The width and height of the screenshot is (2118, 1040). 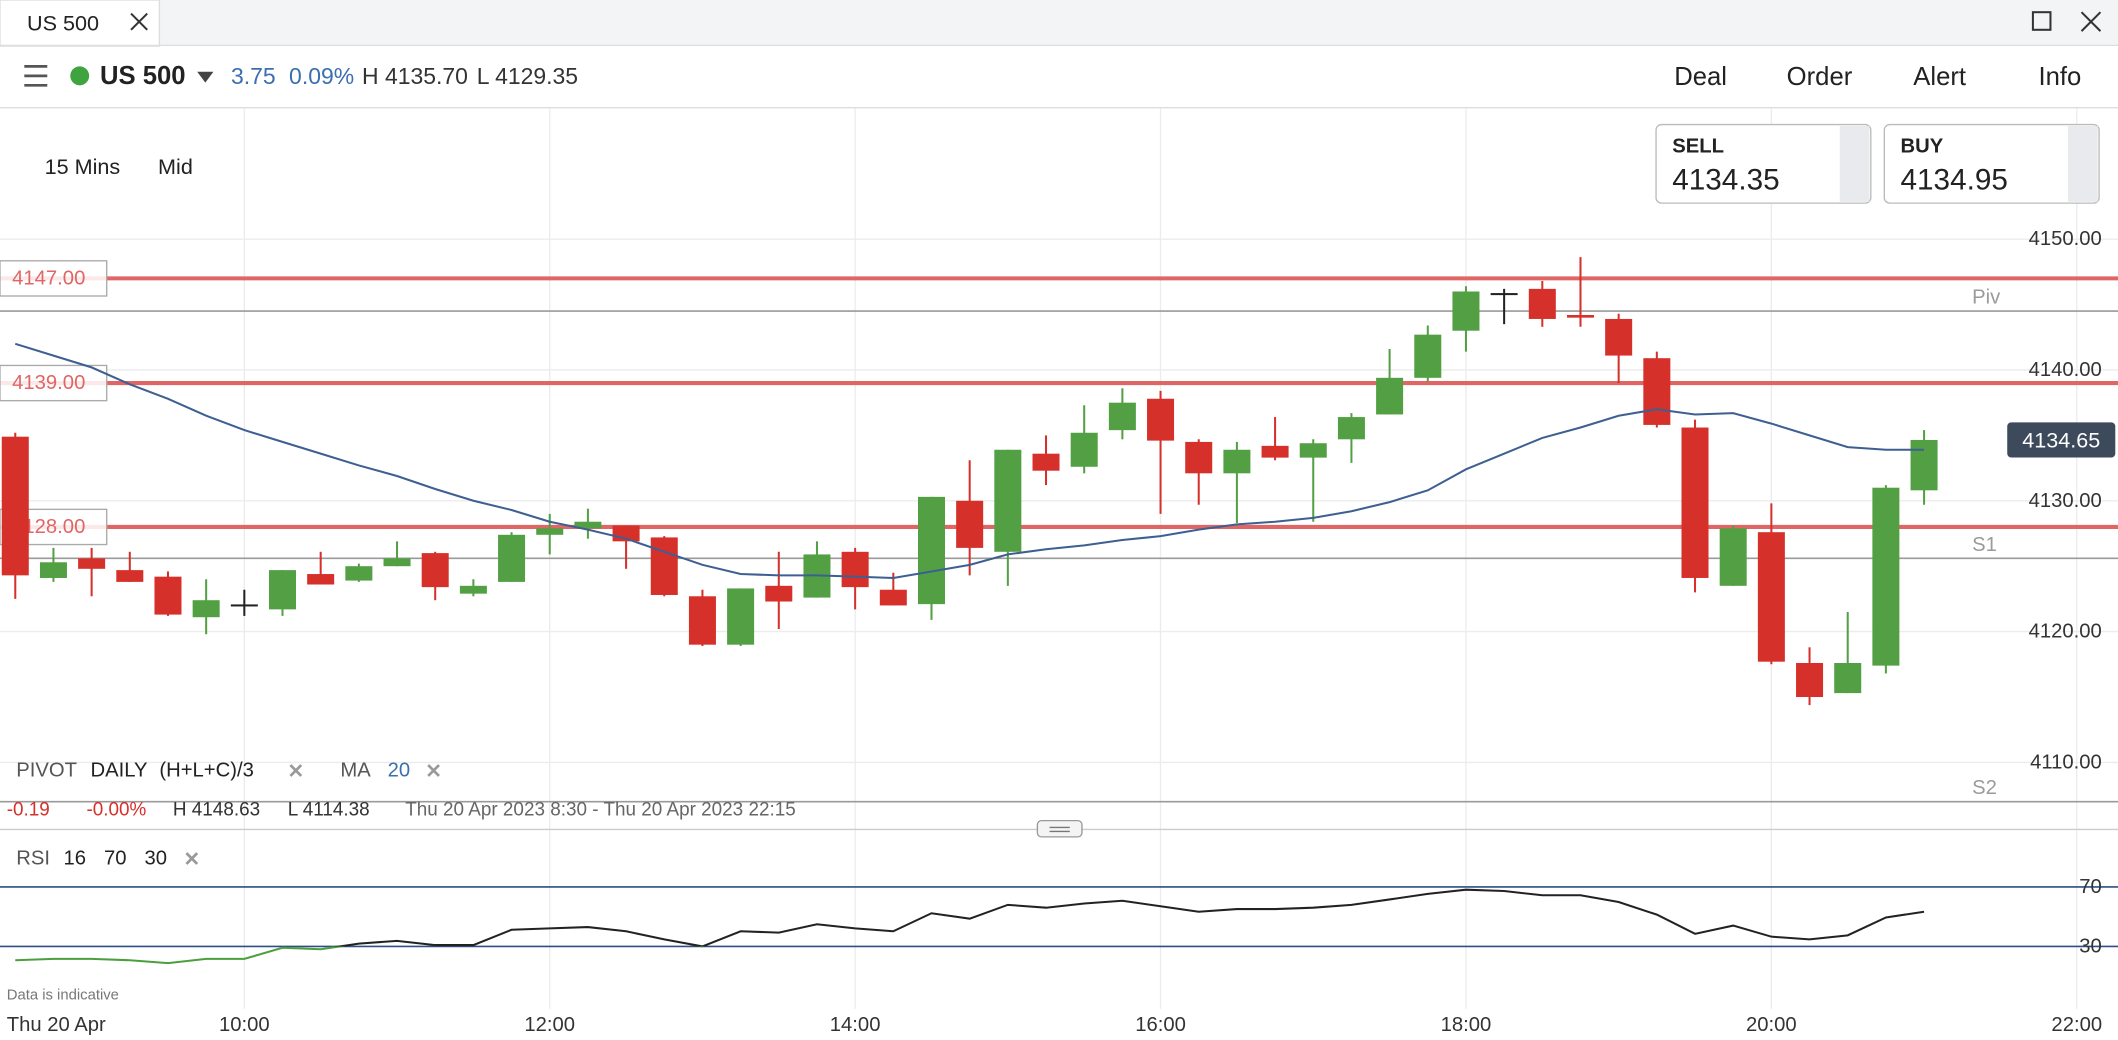 I want to click on pivot-formula: (H+L+C)/3, so click(x=206, y=771).